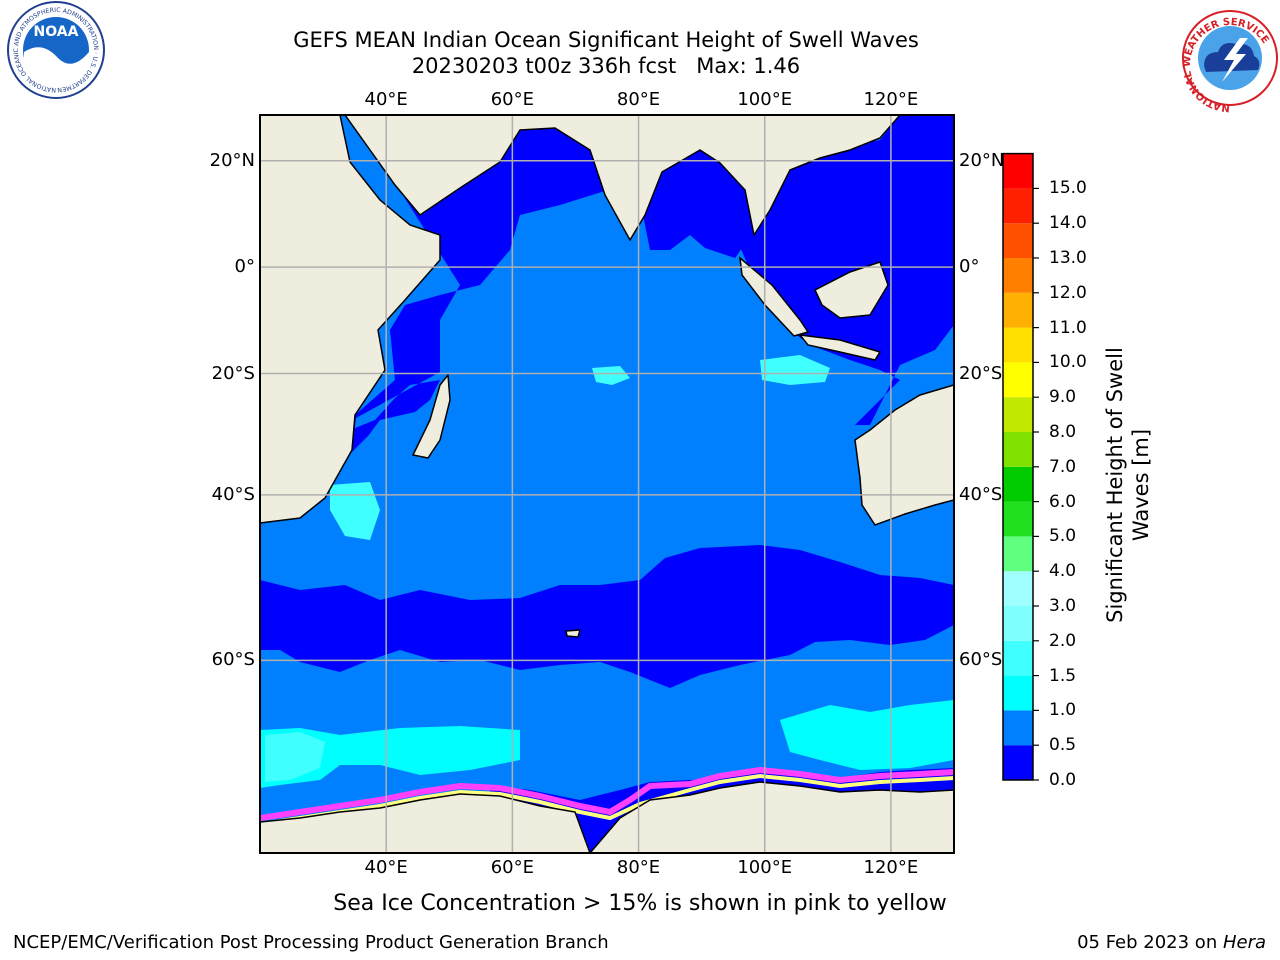  I want to click on colorbar-tick-label: 1.0, so click(1063, 710).